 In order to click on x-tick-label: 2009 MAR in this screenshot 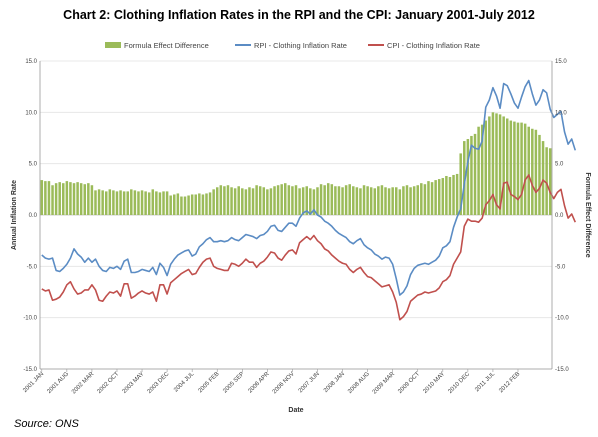, I will do `click(384, 383)`.